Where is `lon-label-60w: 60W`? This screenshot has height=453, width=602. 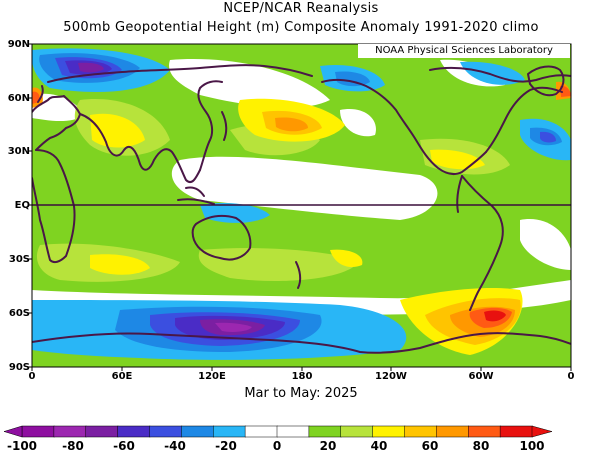 lon-label-60w: 60W is located at coordinates (481, 376).